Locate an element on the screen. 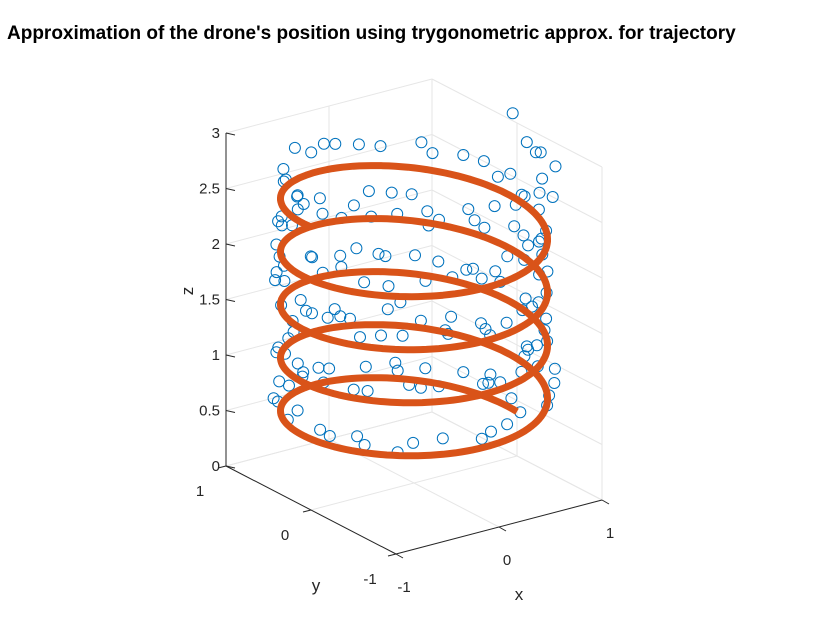 The width and height of the screenshot is (840, 630). trajectory-path is located at coordinates (414, 311).